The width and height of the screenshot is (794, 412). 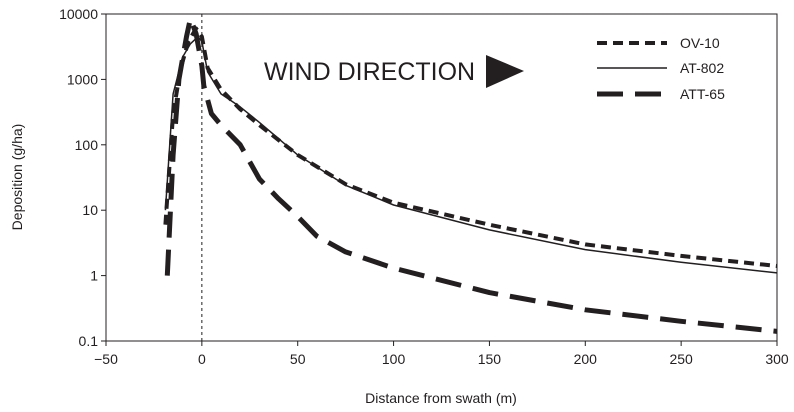 I want to click on y-axis-title: Deposition (g/ha), so click(x=17, y=177).